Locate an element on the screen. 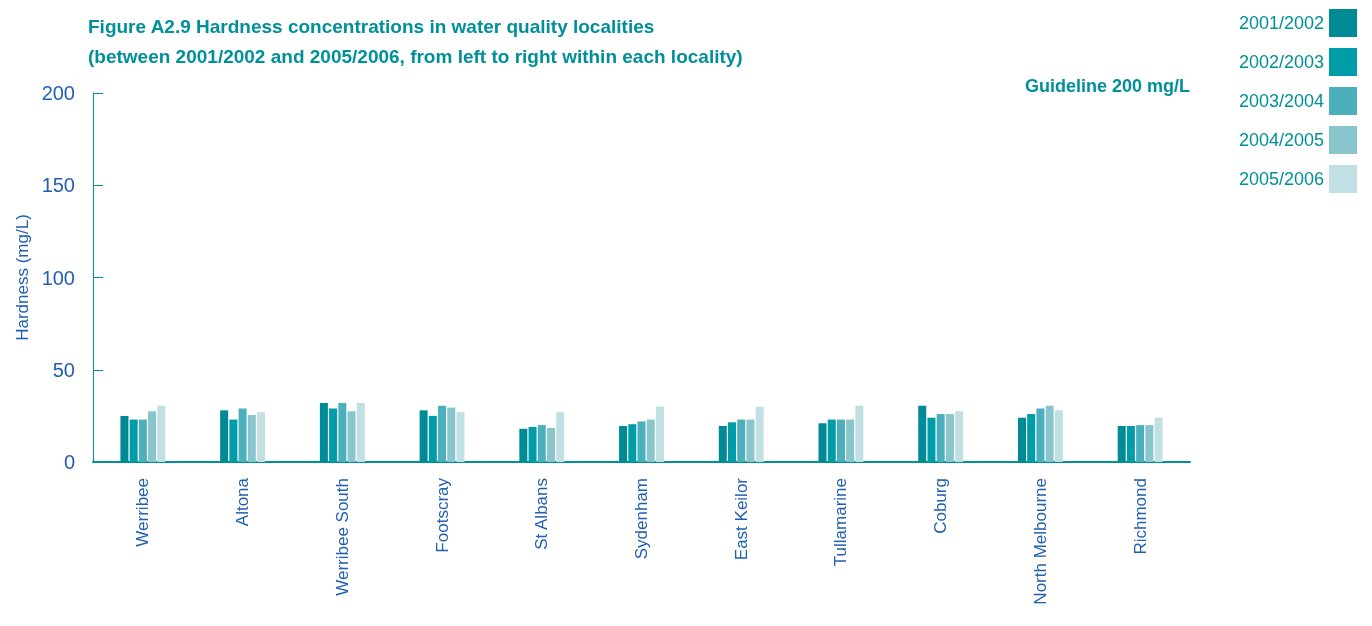  legend-label: 2005/2006 is located at coordinates (1281, 179).